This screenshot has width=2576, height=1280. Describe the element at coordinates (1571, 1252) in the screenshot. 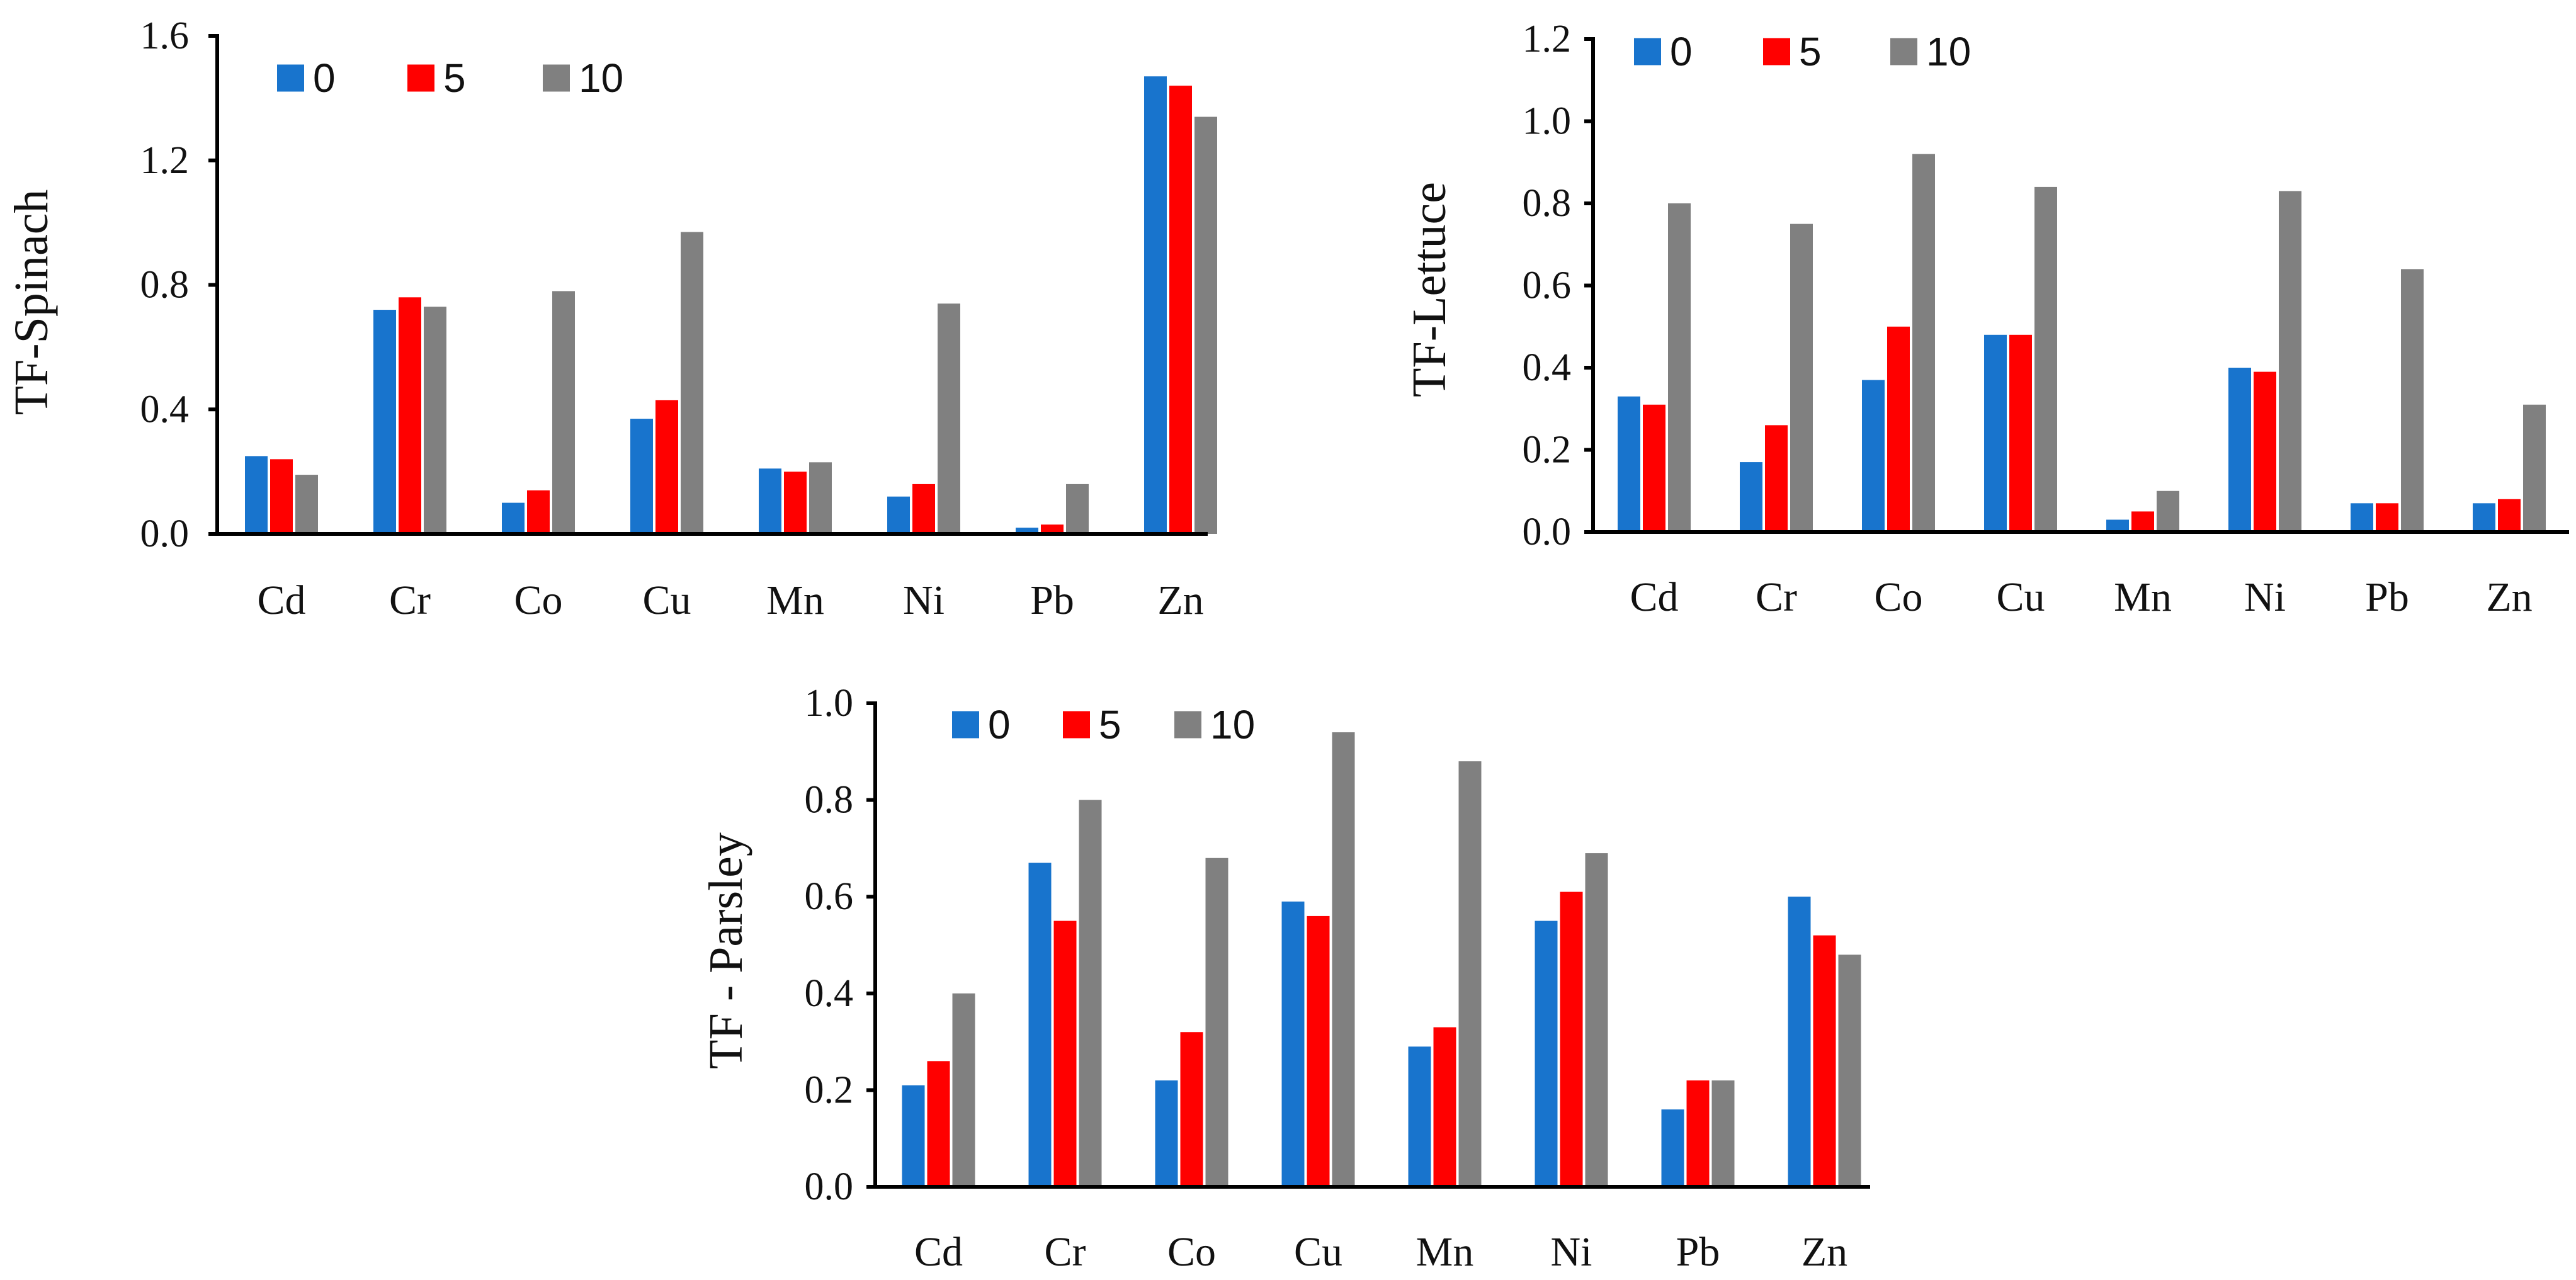

I see `x-tick-label: Ni` at that location.